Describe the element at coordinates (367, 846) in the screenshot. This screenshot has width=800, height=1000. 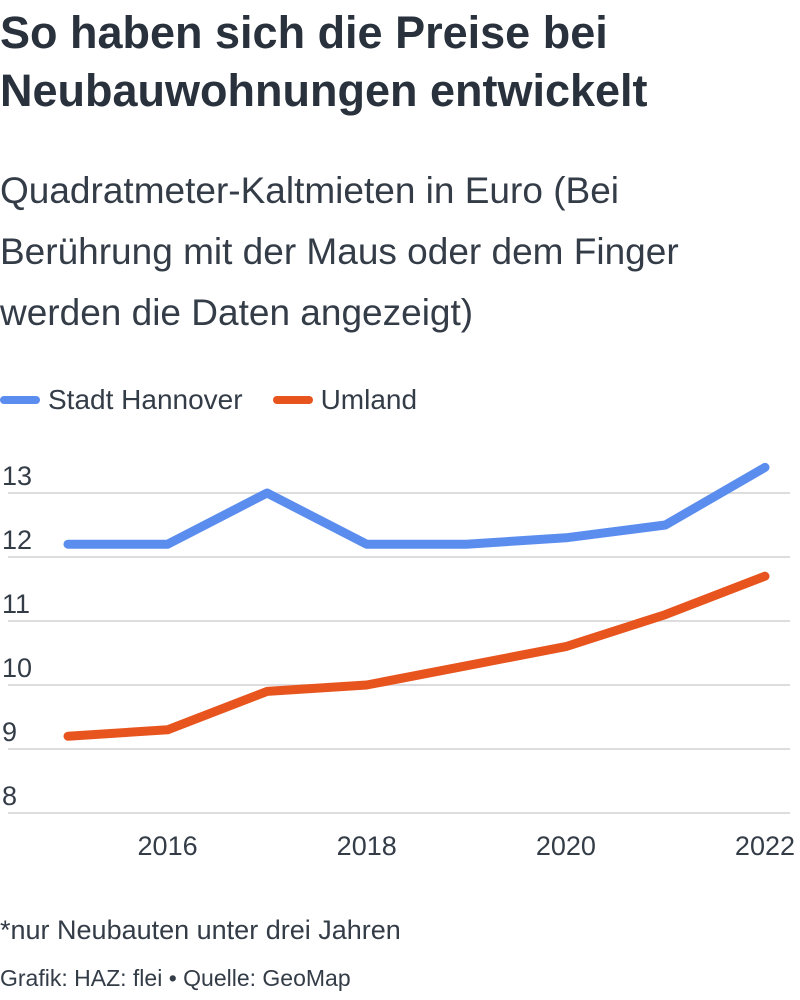
I see `x-tick-label: 2018` at that location.